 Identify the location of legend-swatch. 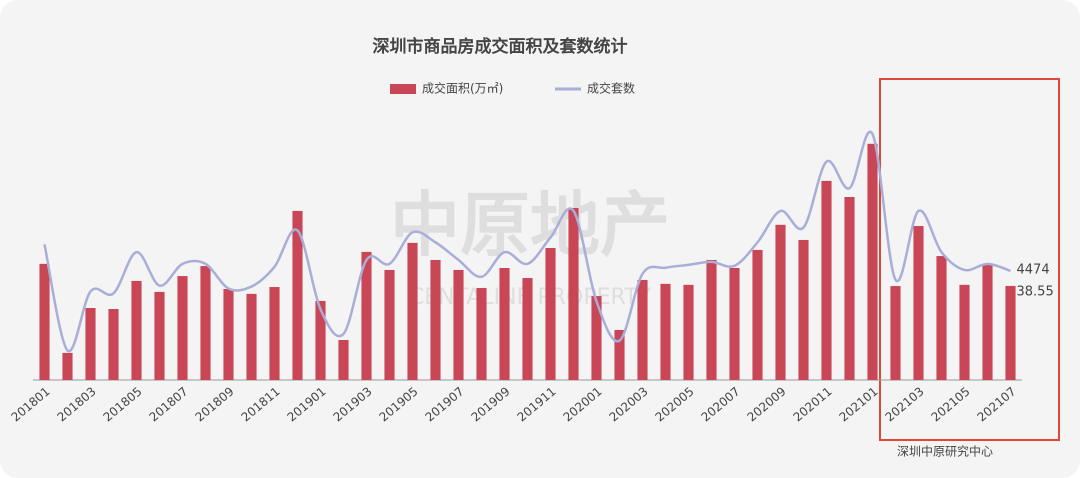
(403, 89).